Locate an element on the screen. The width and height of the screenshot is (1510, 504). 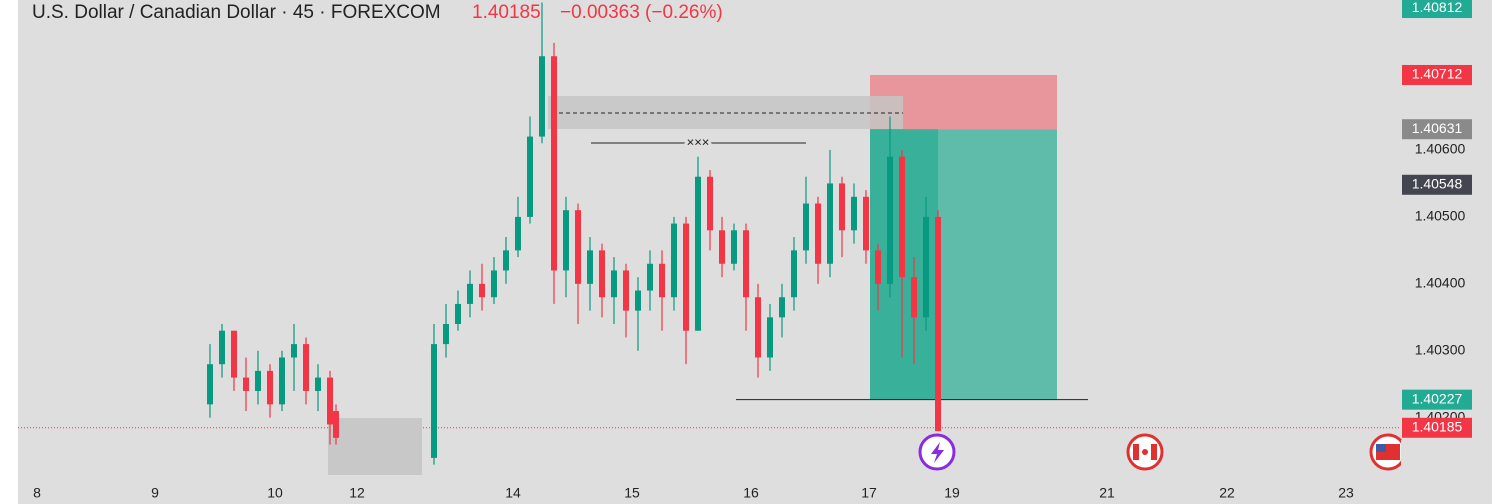
price-change: −0.00363 (−0.26%) is located at coordinates (641, 12).